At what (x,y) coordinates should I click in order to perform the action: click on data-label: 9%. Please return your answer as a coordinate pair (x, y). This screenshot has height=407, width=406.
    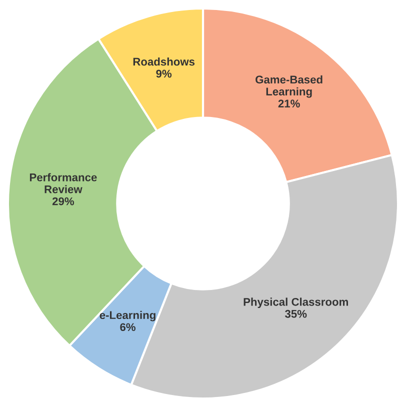
    Looking at the image, I should click on (164, 74).